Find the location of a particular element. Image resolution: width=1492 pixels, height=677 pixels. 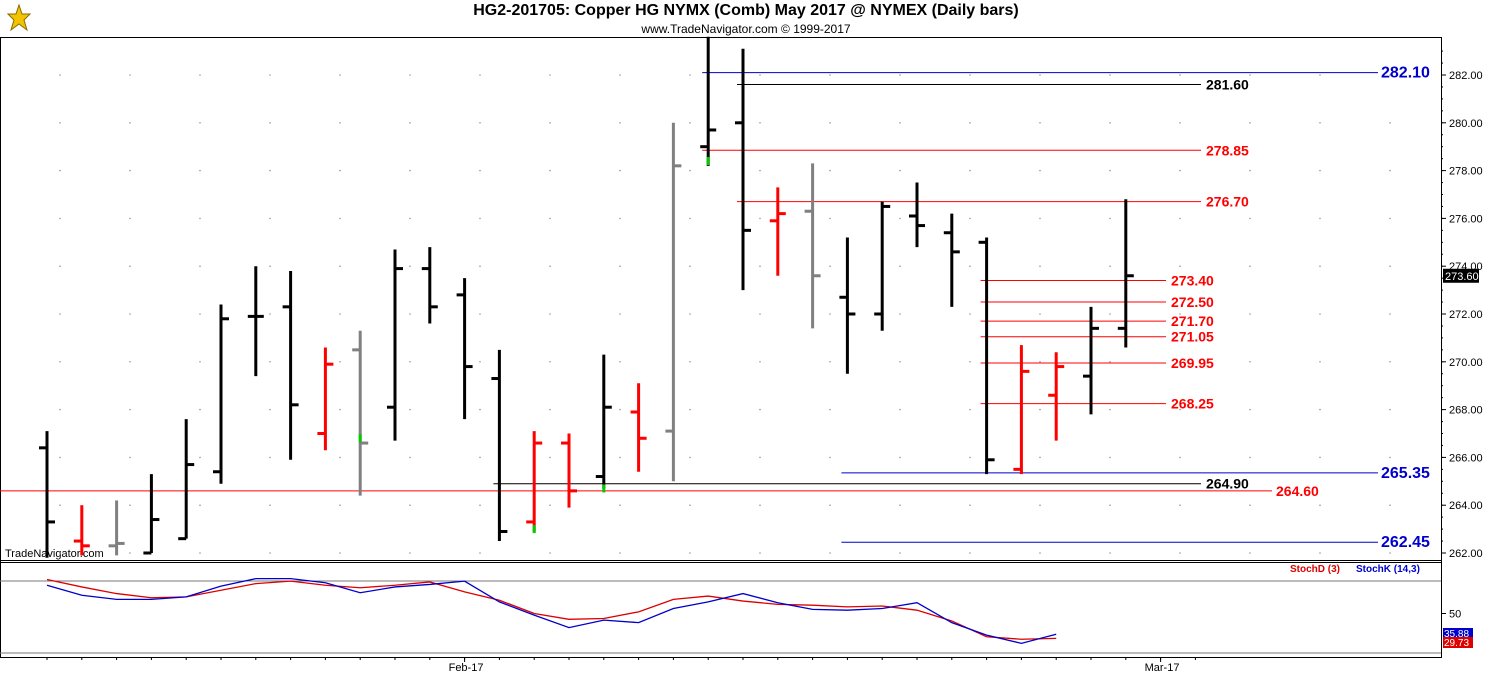

last-price-label: 273.60 is located at coordinates (1462, 277).